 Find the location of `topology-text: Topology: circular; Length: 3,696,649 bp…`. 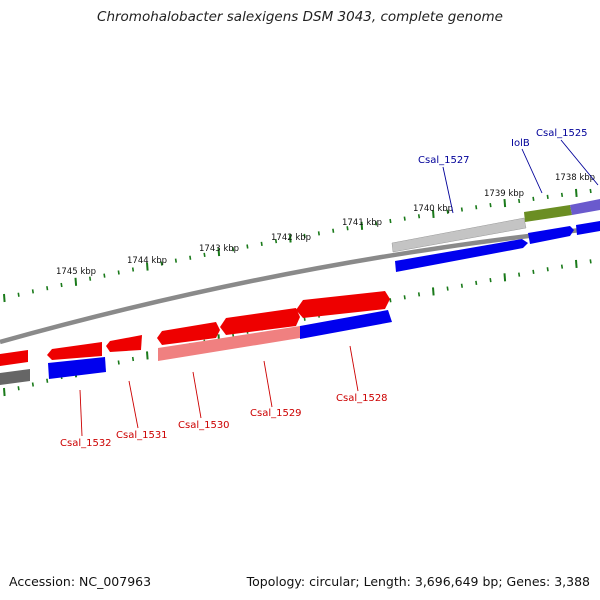

topology-text: Topology: circular; Length: 3,696,649 bp… is located at coordinates (418, 581).